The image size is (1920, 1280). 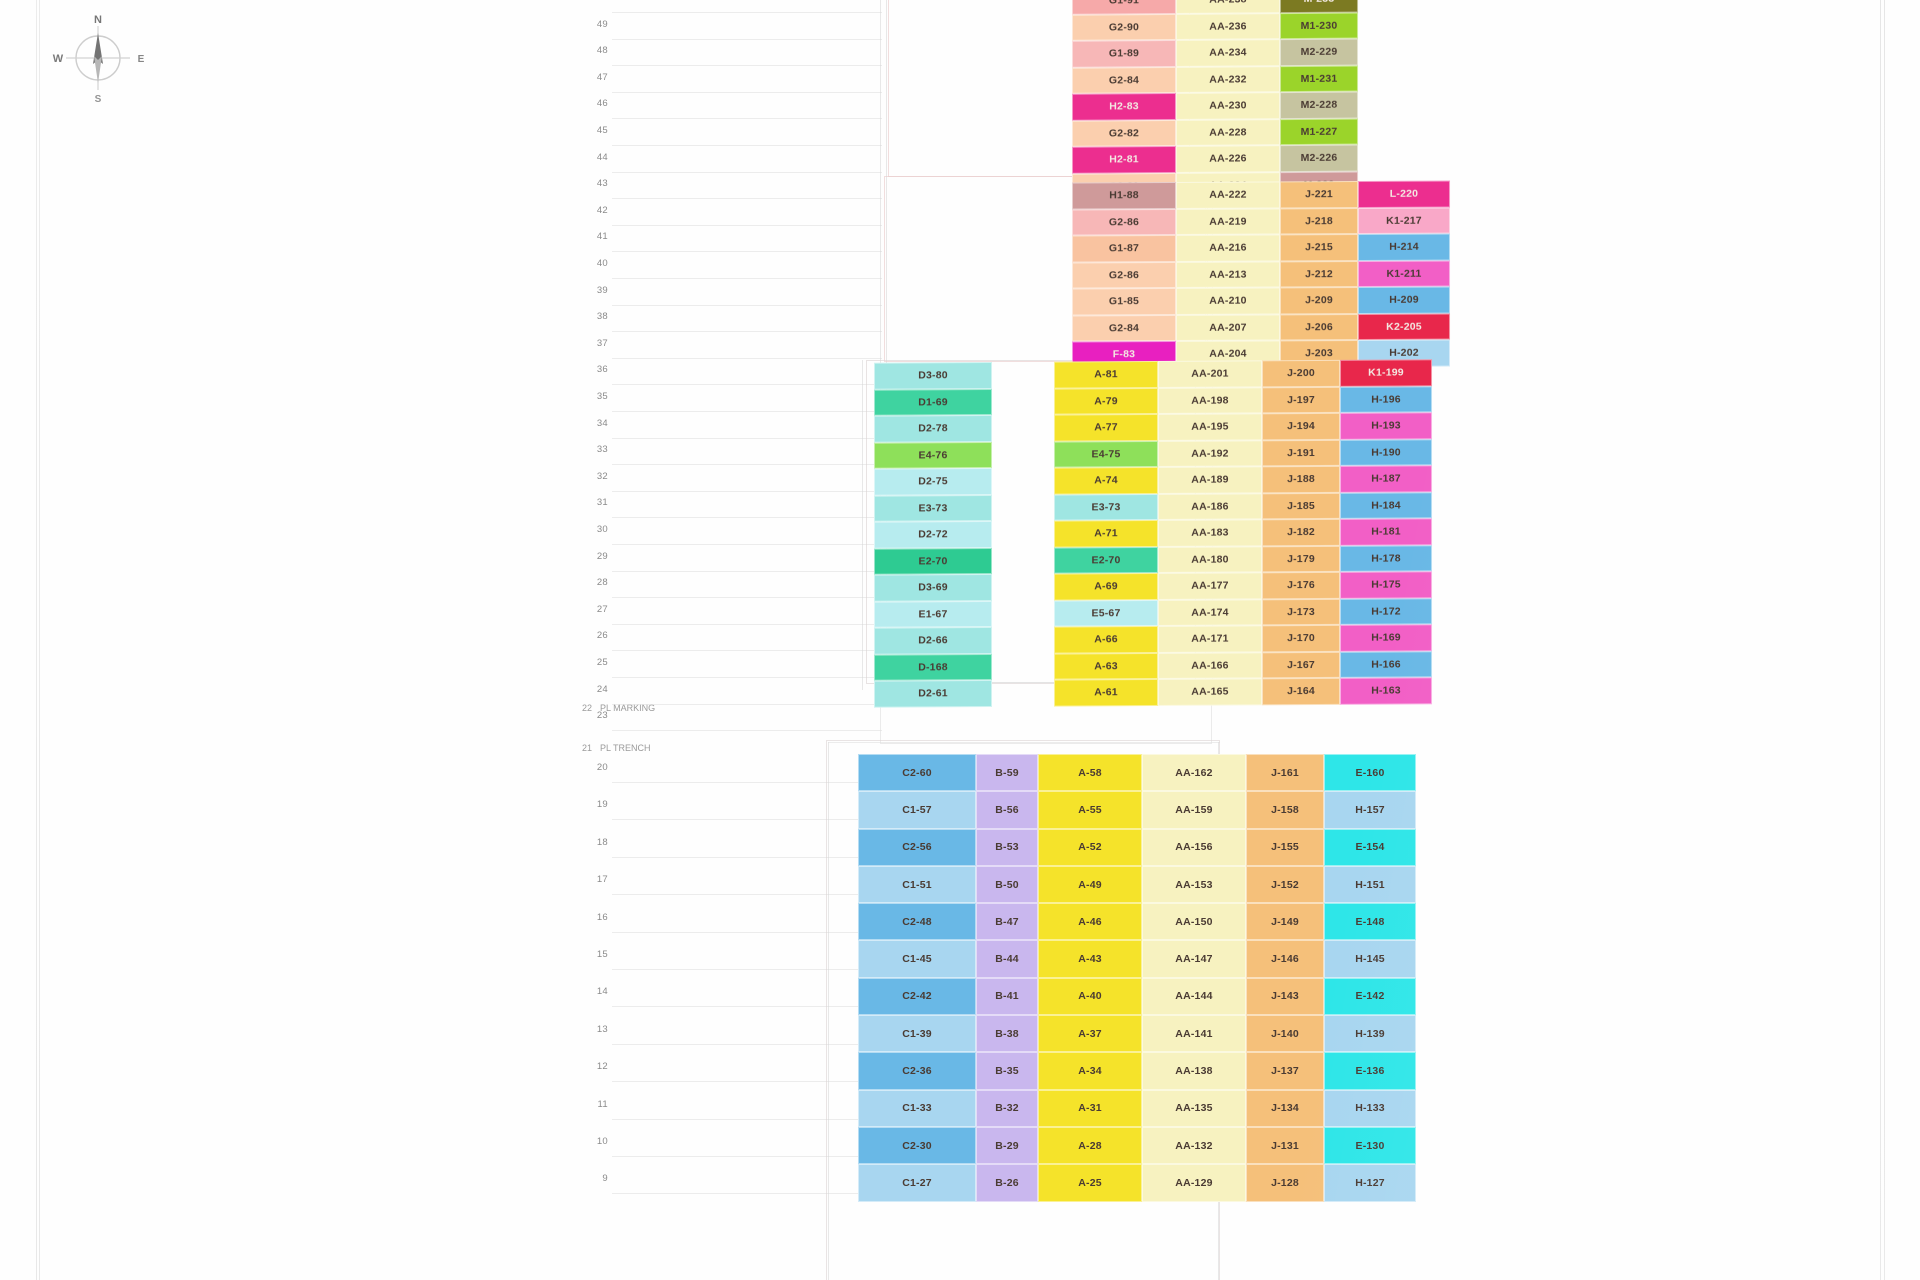 I want to click on table-cell-x: D-168, so click(x=933, y=667).